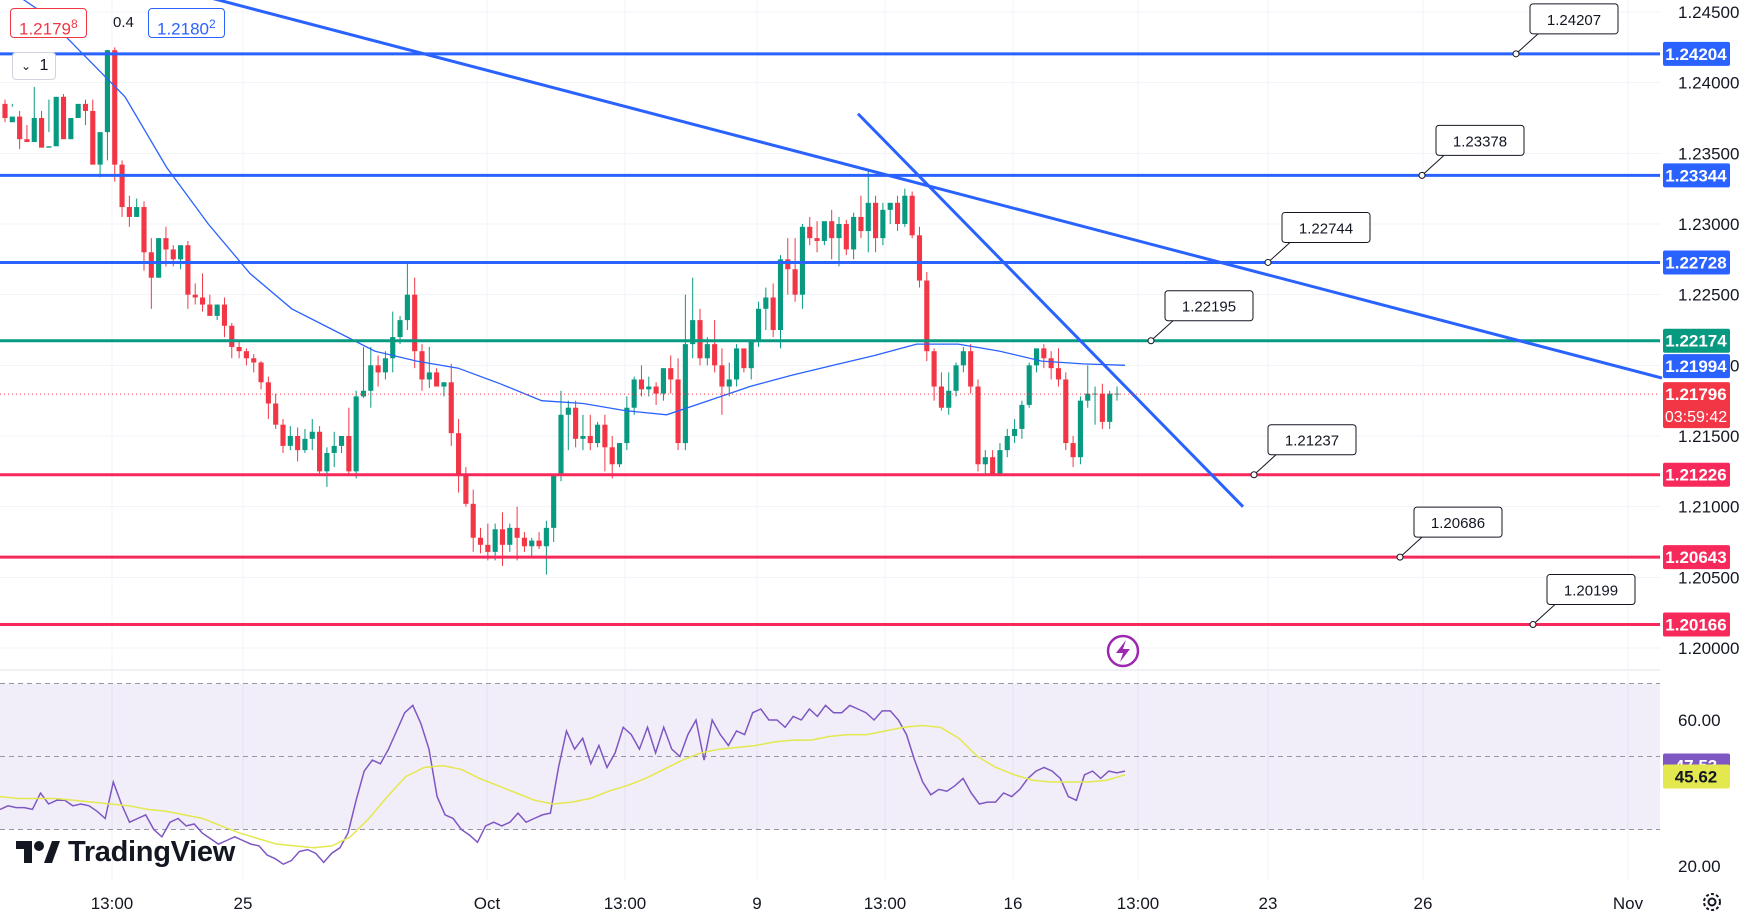 This screenshot has width=1753, height=920. Describe the element at coordinates (44, 65) in the screenshot. I see `interval-value: 1` at that location.